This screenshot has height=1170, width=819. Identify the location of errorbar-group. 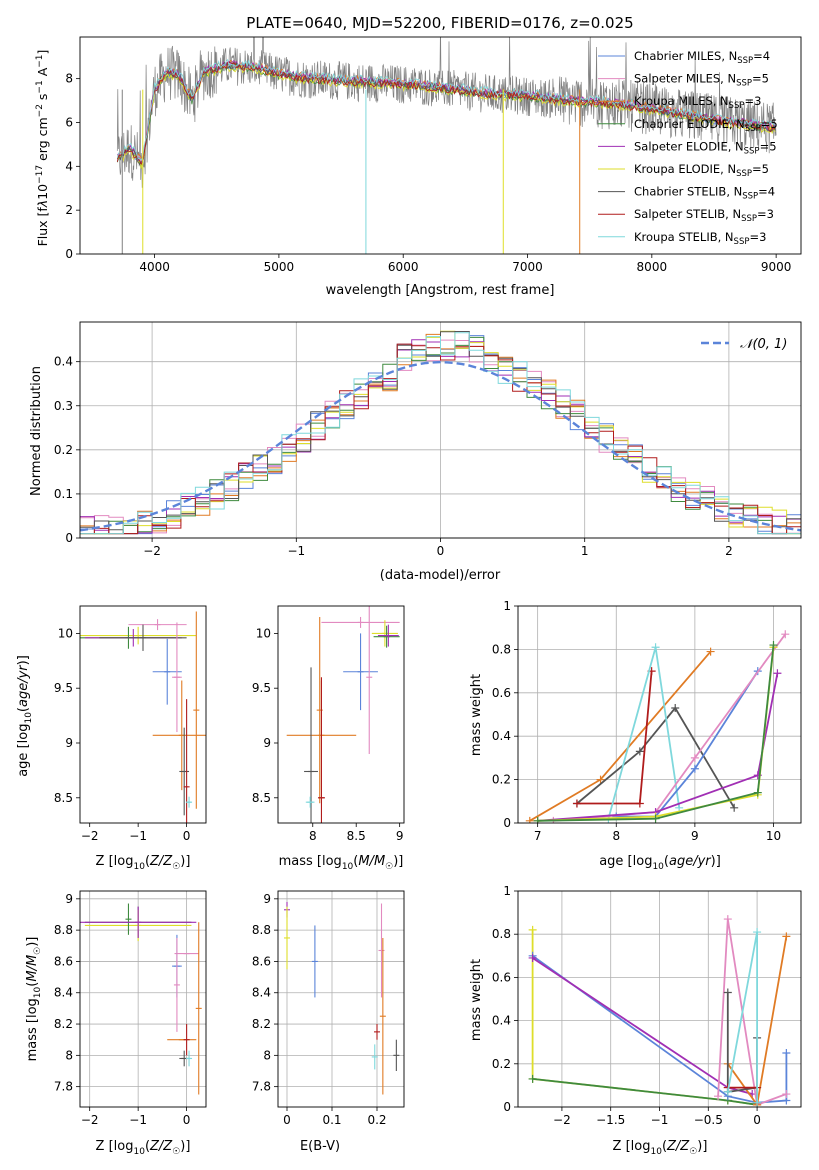
(343, 714).